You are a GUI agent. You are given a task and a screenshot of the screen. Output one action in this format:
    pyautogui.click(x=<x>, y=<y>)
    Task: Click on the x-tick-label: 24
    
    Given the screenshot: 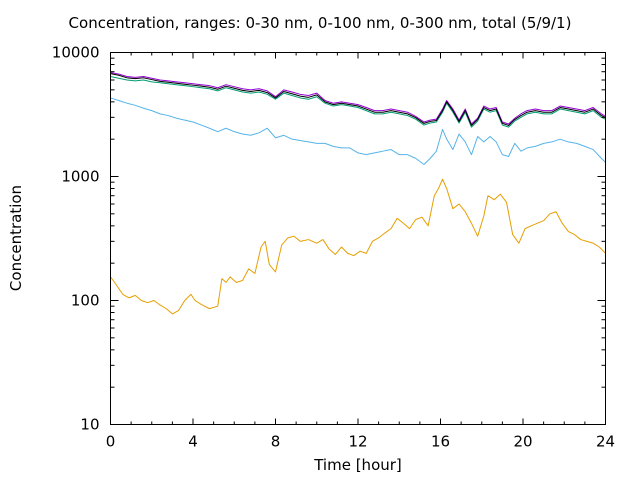 What is the action you would take?
    pyautogui.click(x=605, y=442)
    